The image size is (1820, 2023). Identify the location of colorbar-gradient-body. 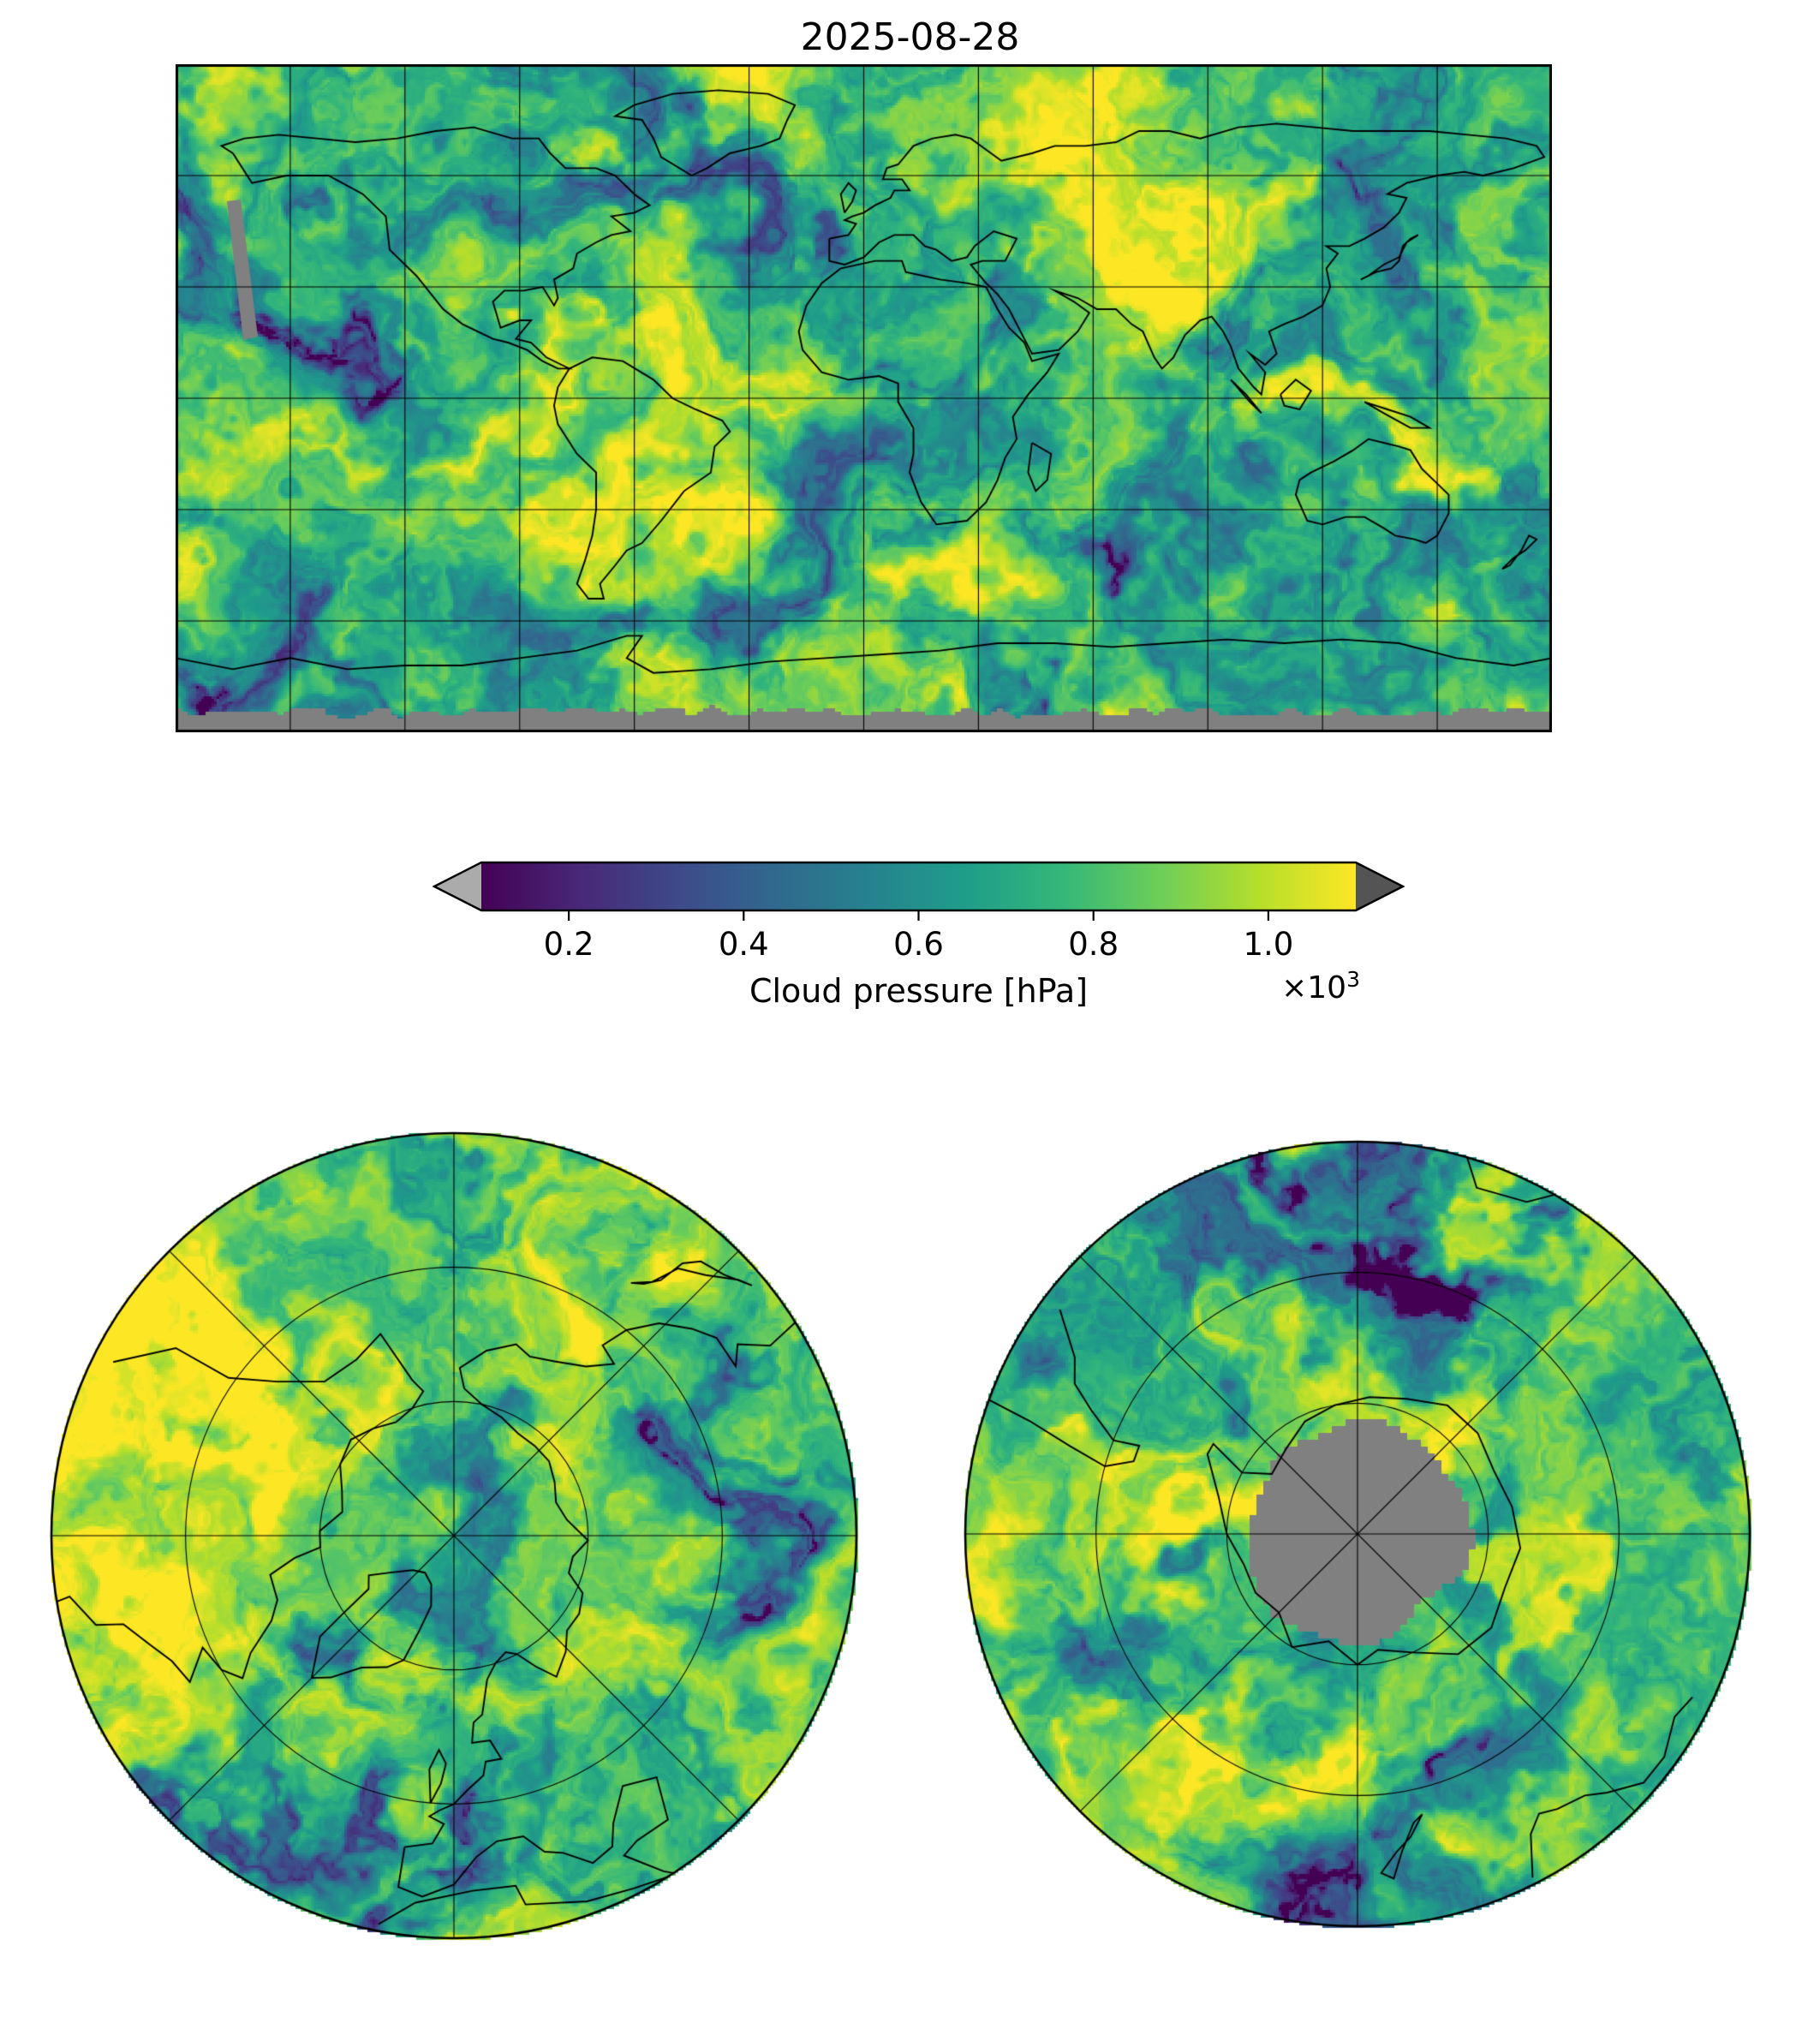
(918, 886).